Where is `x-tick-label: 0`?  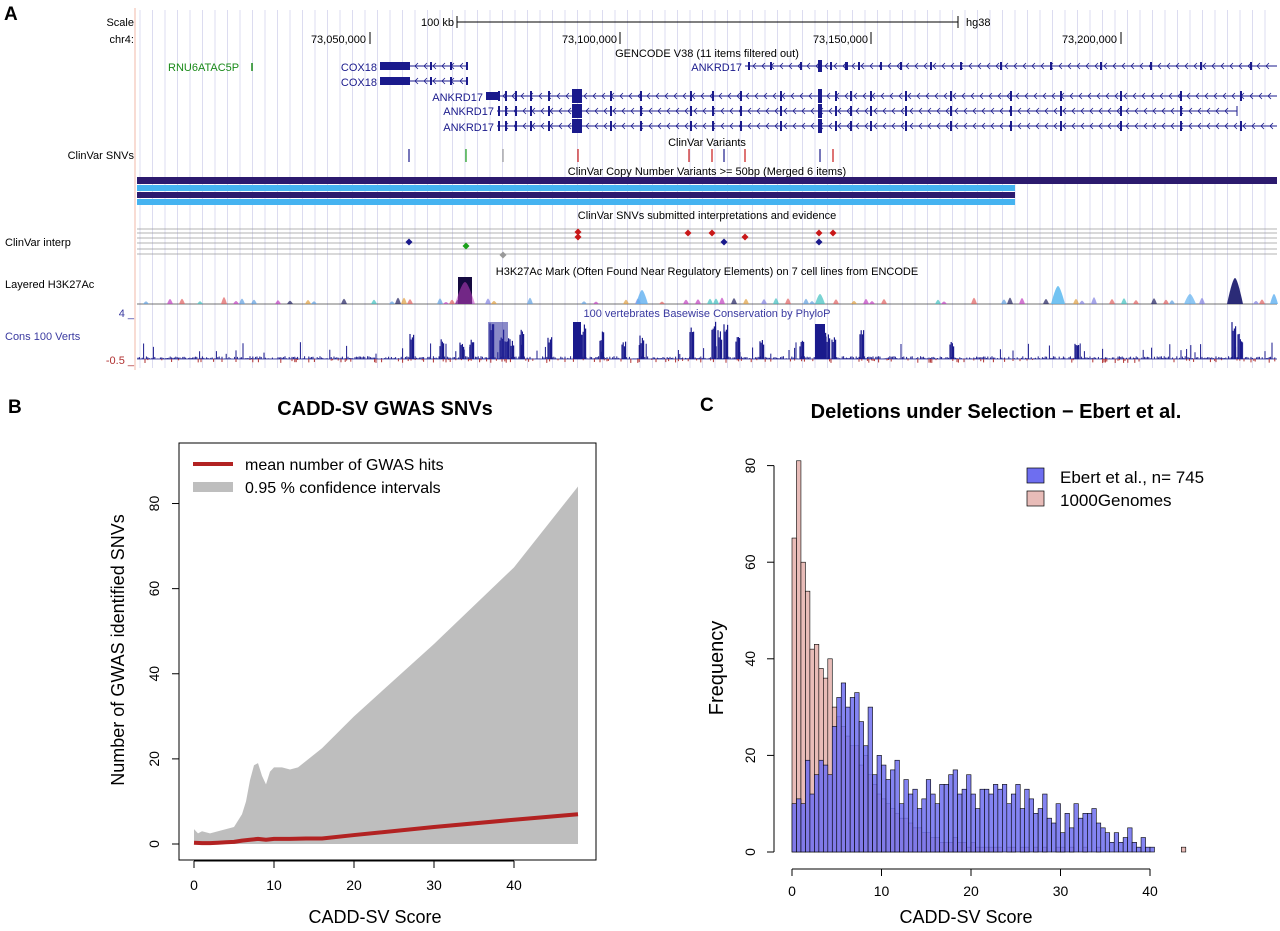
x-tick-label: 0 is located at coordinates (792, 891).